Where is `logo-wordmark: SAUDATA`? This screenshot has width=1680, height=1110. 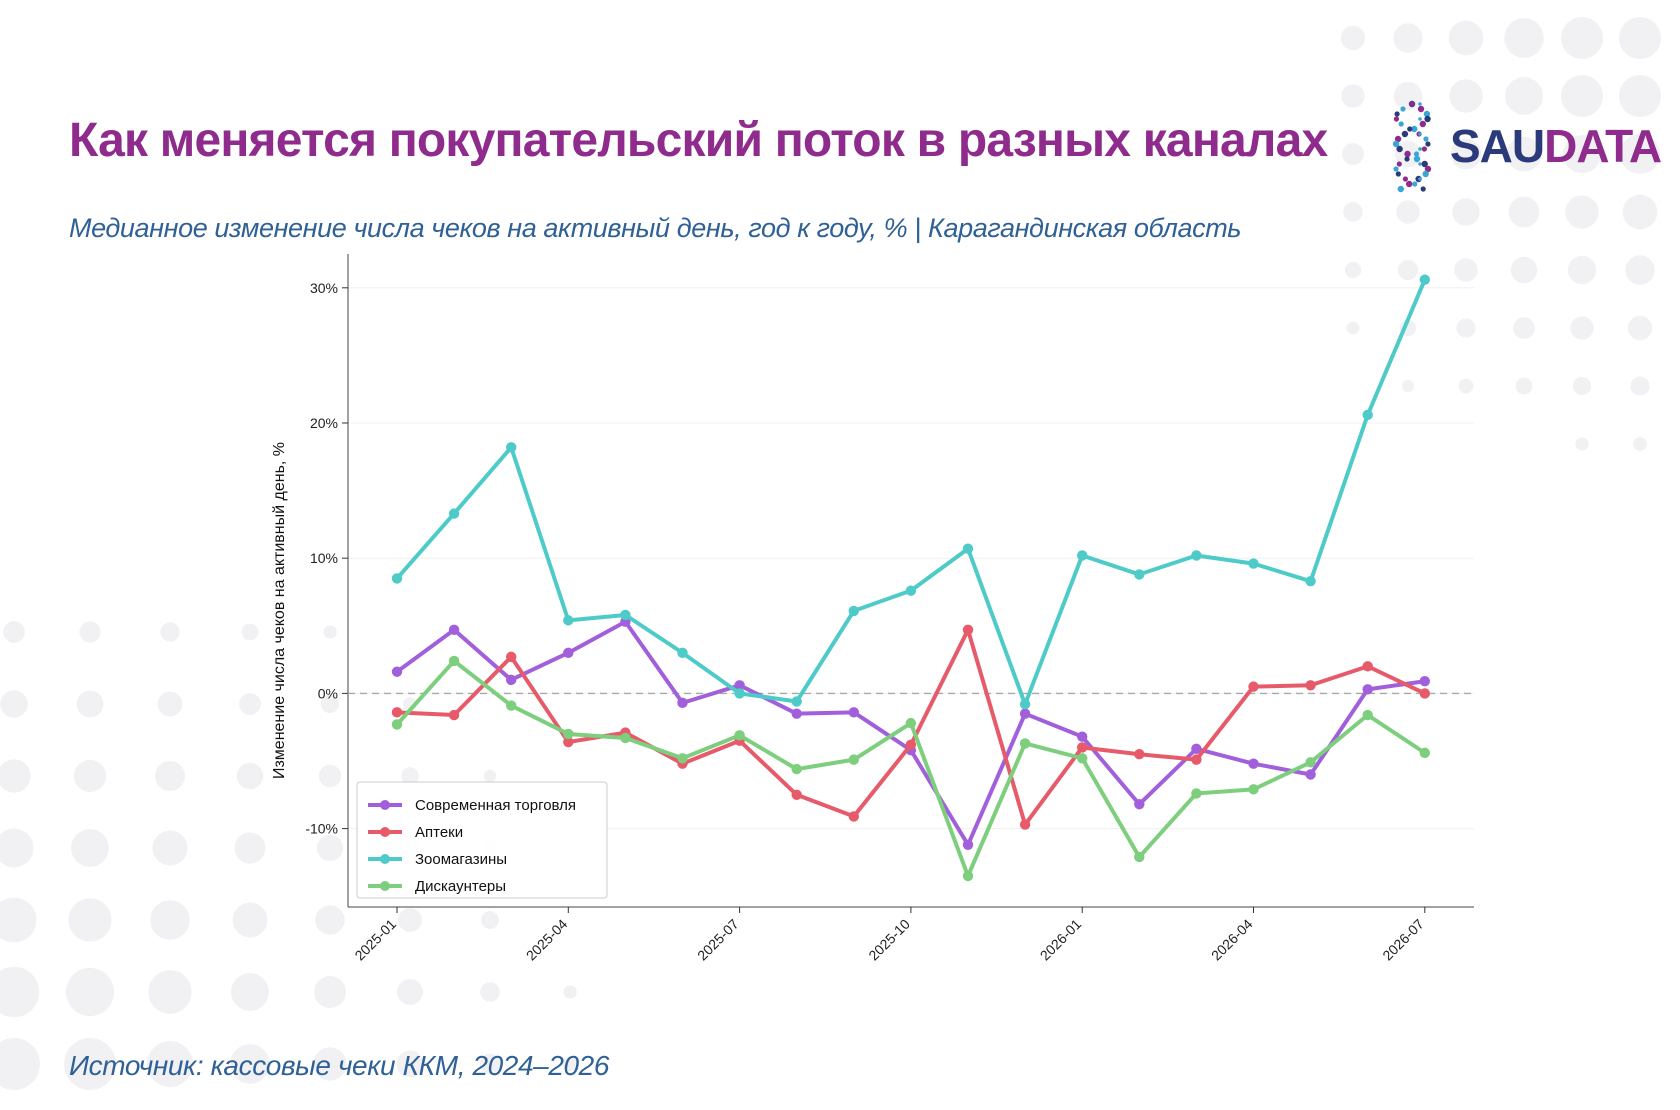
logo-wordmark: SAUDATA is located at coordinates (1556, 146).